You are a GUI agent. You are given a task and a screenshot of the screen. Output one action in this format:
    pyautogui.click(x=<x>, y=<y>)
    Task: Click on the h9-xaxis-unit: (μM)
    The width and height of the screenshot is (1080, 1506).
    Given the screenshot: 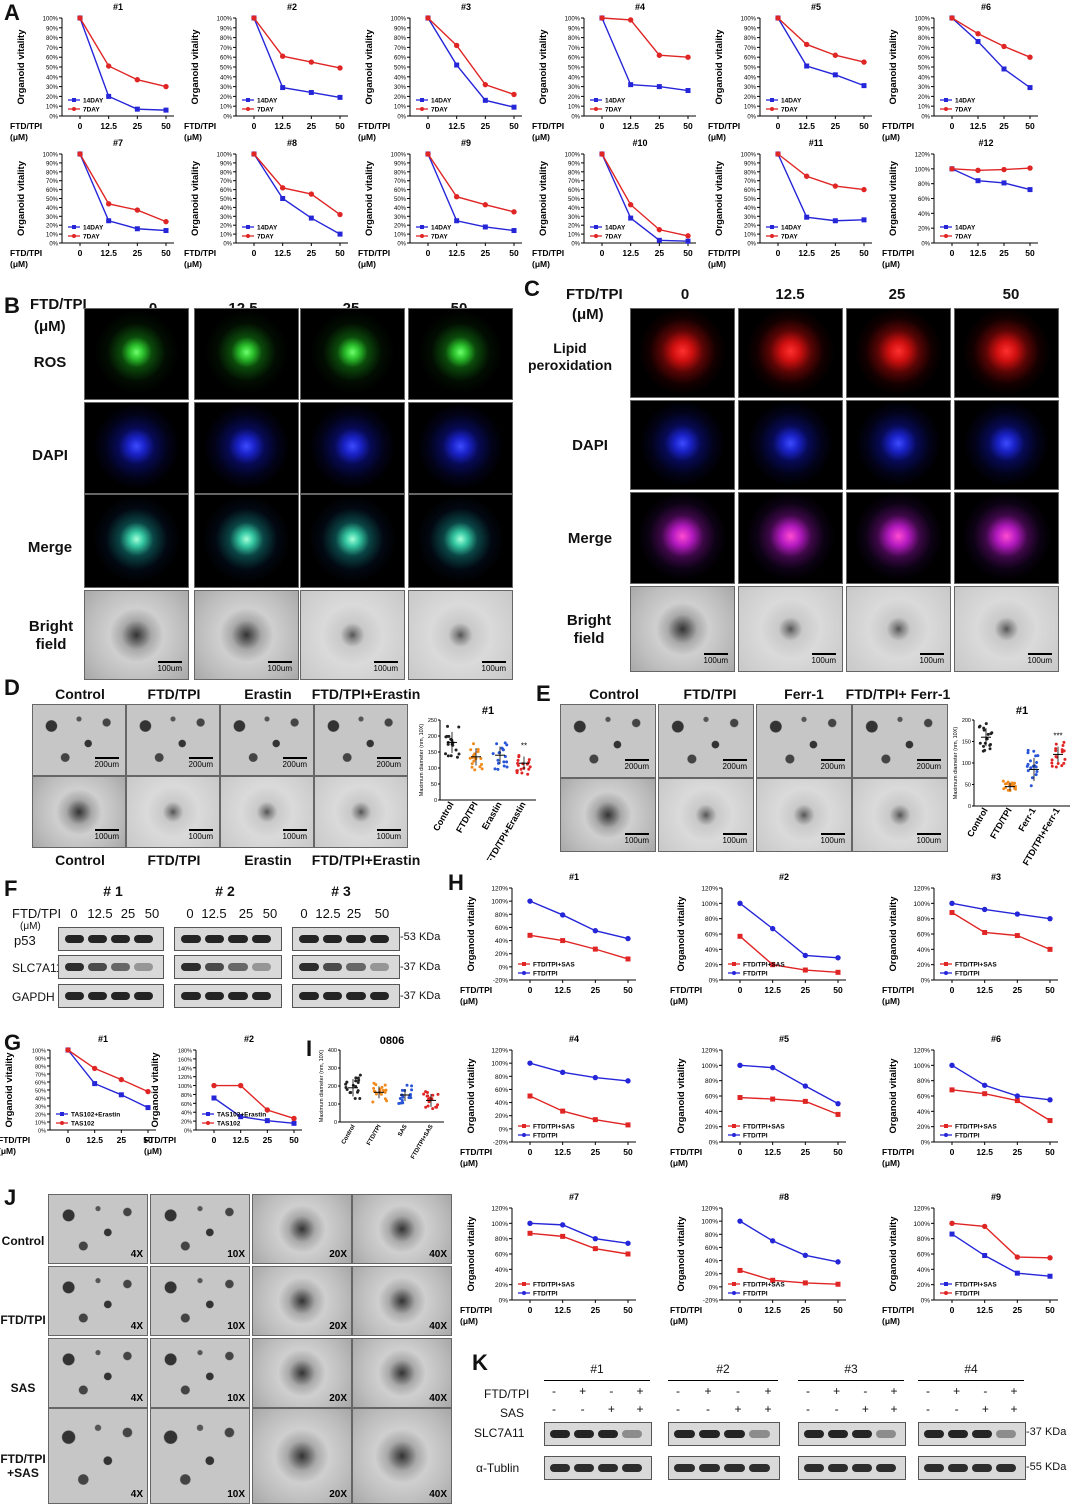 What is the action you would take?
    pyautogui.click(x=891, y=1321)
    